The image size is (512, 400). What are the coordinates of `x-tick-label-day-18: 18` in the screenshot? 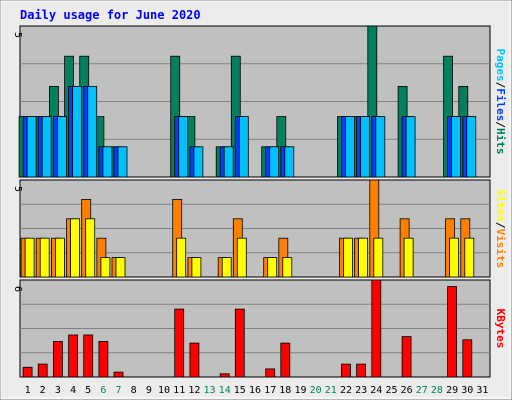 It's located at (285, 390).